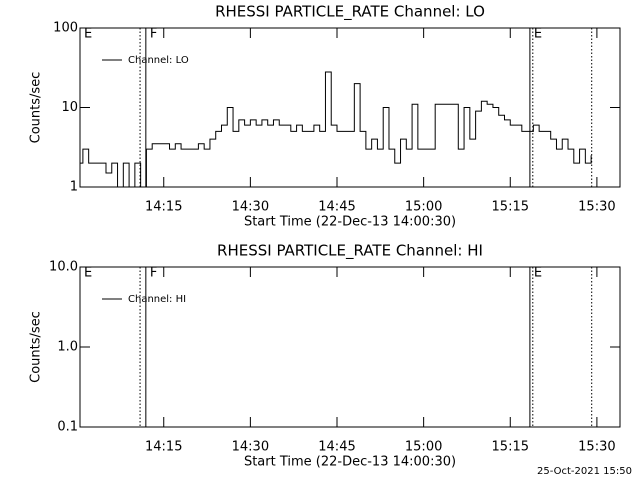  What do you see at coordinates (158, 60) in the screenshot?
I see `legend-label: Channel: LO` at bounding box center [158, 60].